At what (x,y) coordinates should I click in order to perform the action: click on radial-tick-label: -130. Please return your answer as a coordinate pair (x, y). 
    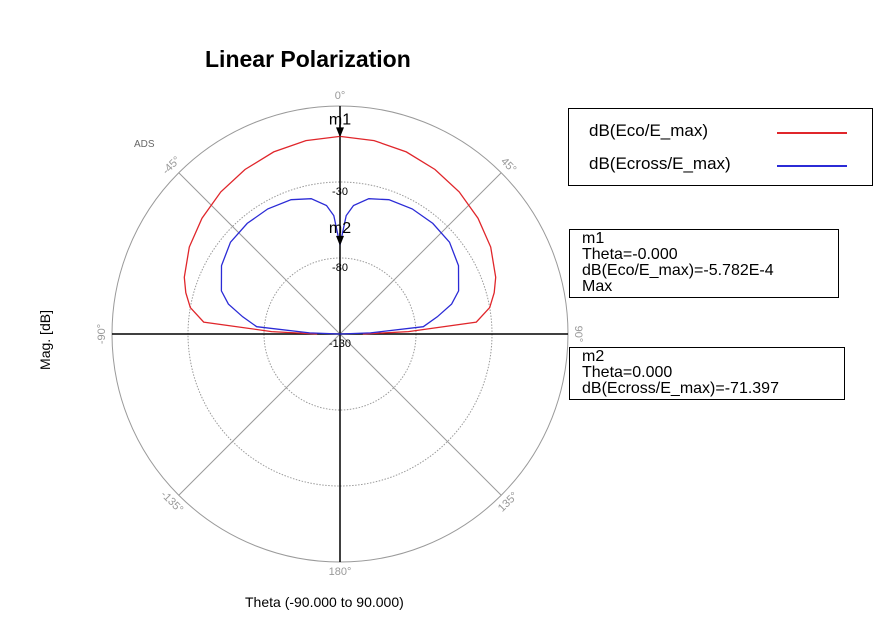
    Looking at the image, I should click on (340, 344).